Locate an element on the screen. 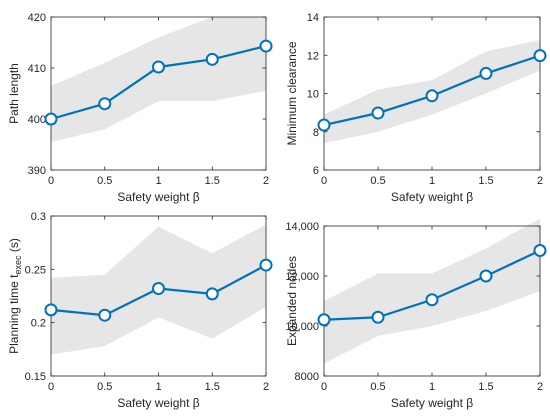  y-tick-label: 8000 is located at coordinates (307, 377).